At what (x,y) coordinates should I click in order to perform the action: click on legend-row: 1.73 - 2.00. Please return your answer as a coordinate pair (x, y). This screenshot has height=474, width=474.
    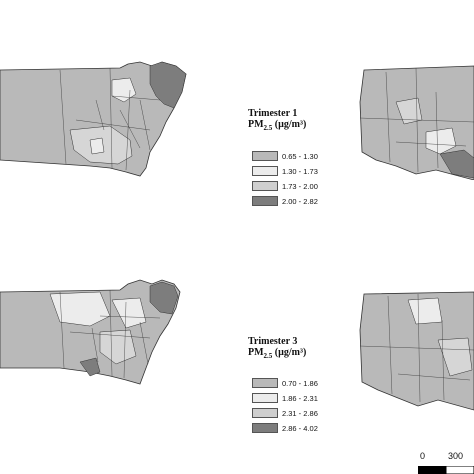
    Looking at the image, I should click on (285, 186).